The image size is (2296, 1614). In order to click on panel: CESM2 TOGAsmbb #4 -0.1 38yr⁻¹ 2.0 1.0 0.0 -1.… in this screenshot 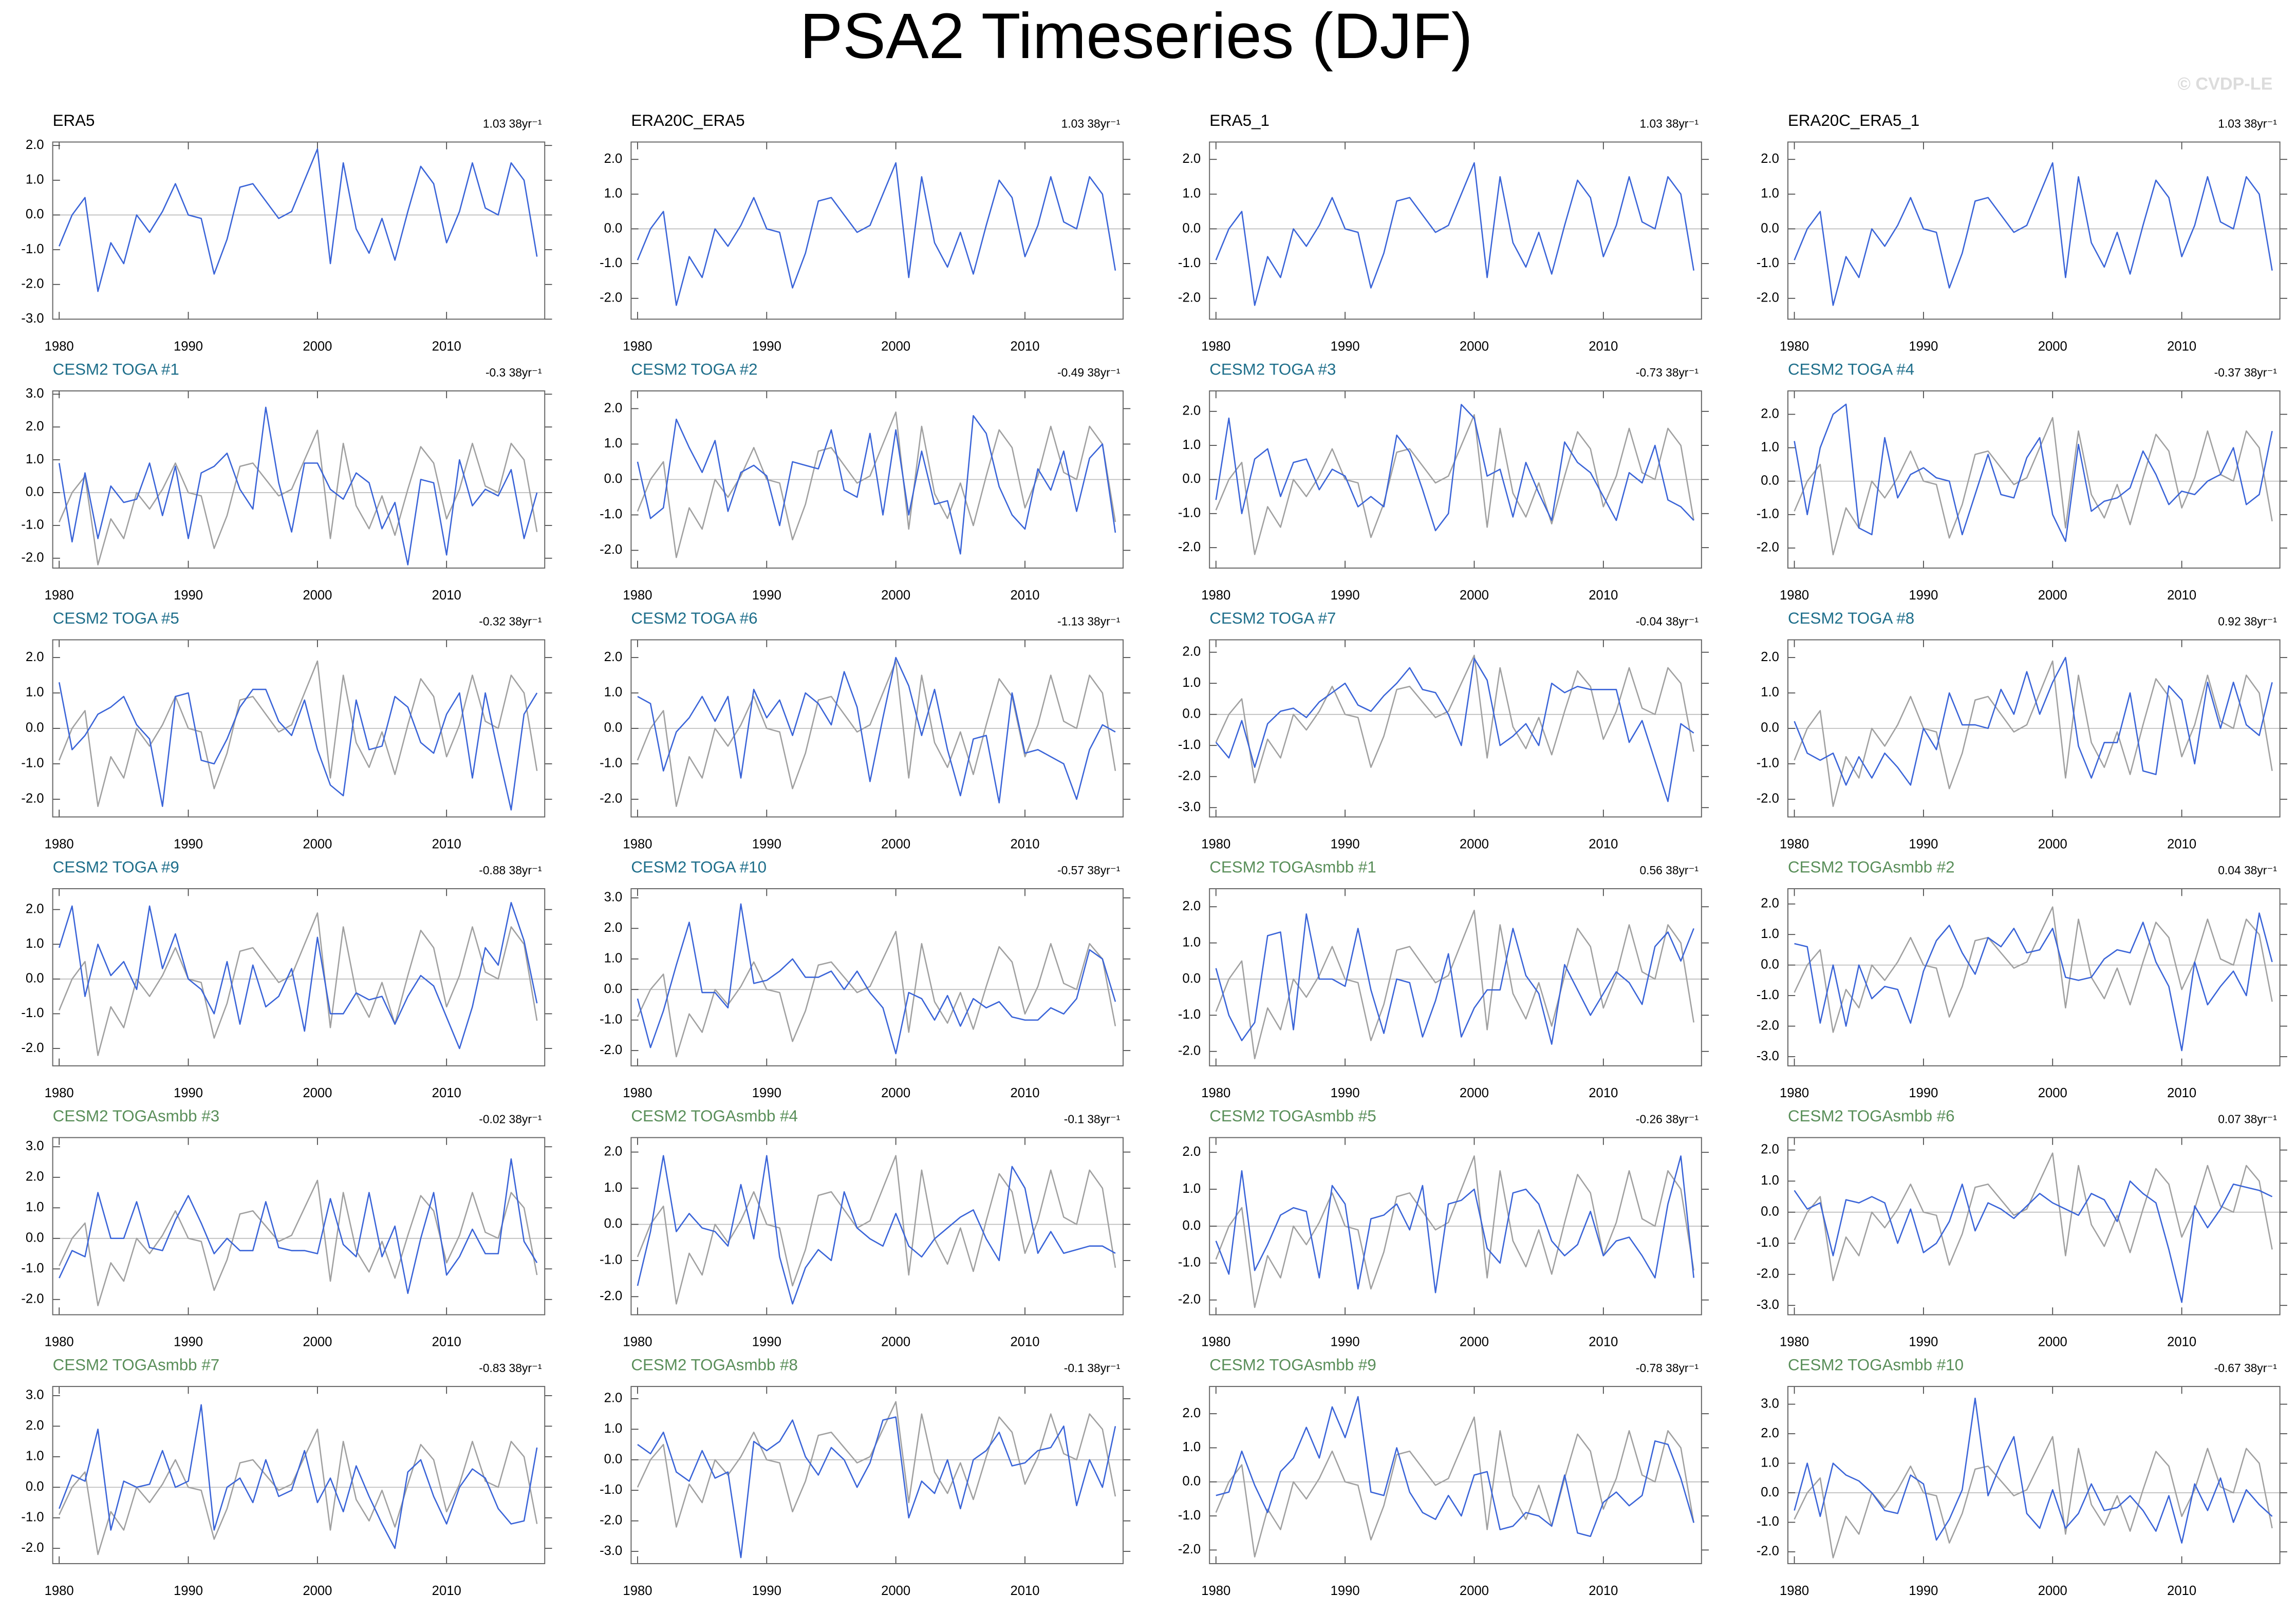, I will do `click(865, 1228)`.